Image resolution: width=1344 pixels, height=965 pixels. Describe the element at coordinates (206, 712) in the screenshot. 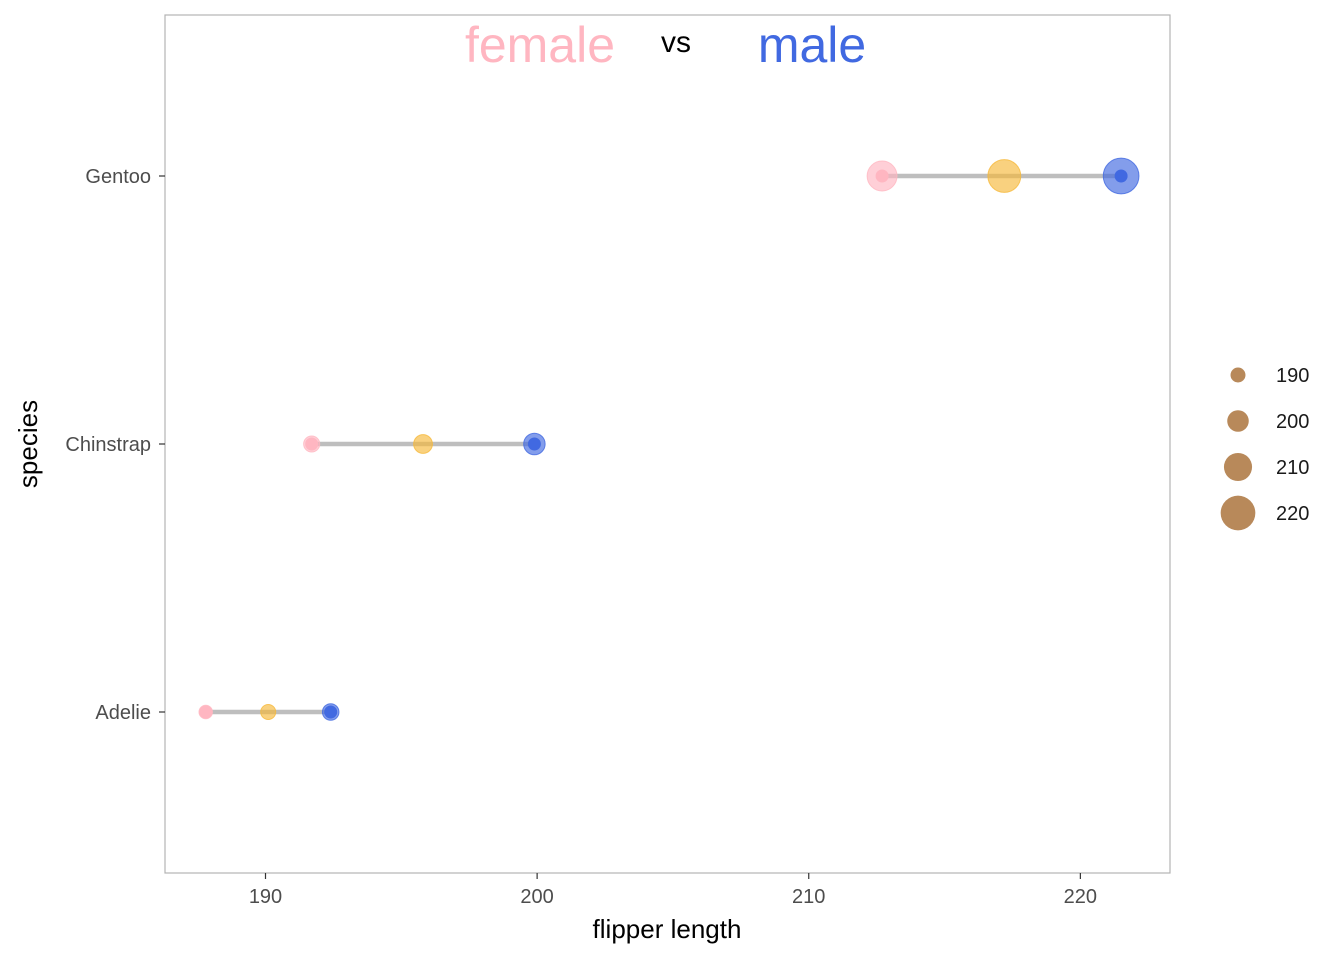

I see `point-female-adelie` at that location.